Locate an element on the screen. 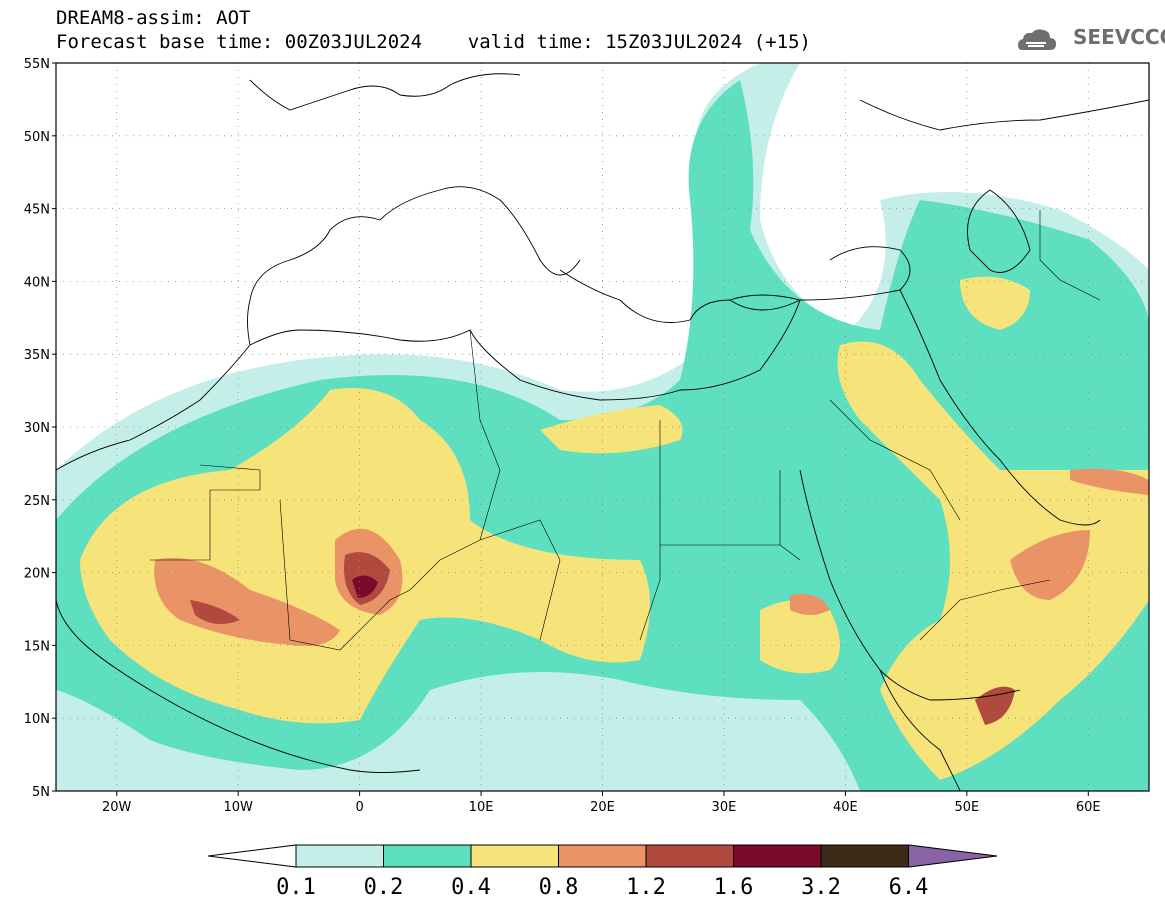 The image size is (1165, 905). aot-contour-0.4-east is located at coordinates (993, 560).